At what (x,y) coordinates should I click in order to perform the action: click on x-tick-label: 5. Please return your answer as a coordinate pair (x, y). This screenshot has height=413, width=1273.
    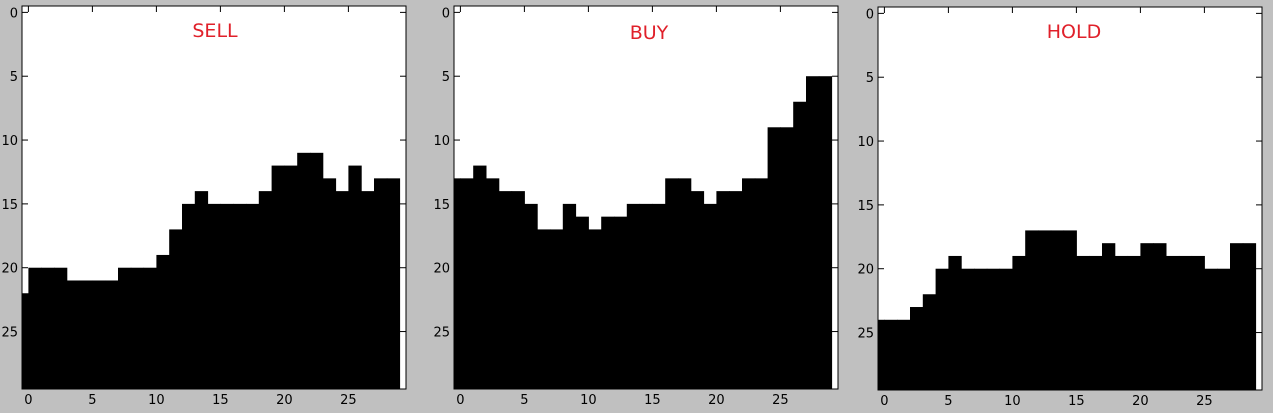
    Looking at the image, I should click on (92, 400).